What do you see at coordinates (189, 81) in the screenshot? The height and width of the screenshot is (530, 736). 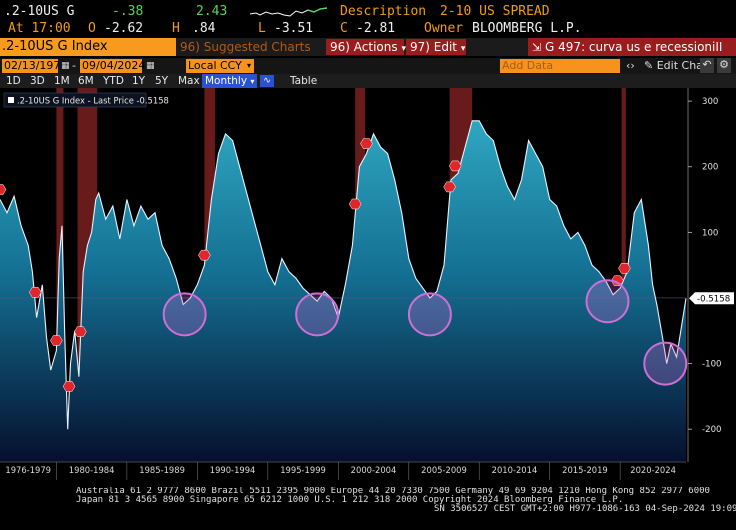 I see `period-max: Max` at bounding box center [189, 81].